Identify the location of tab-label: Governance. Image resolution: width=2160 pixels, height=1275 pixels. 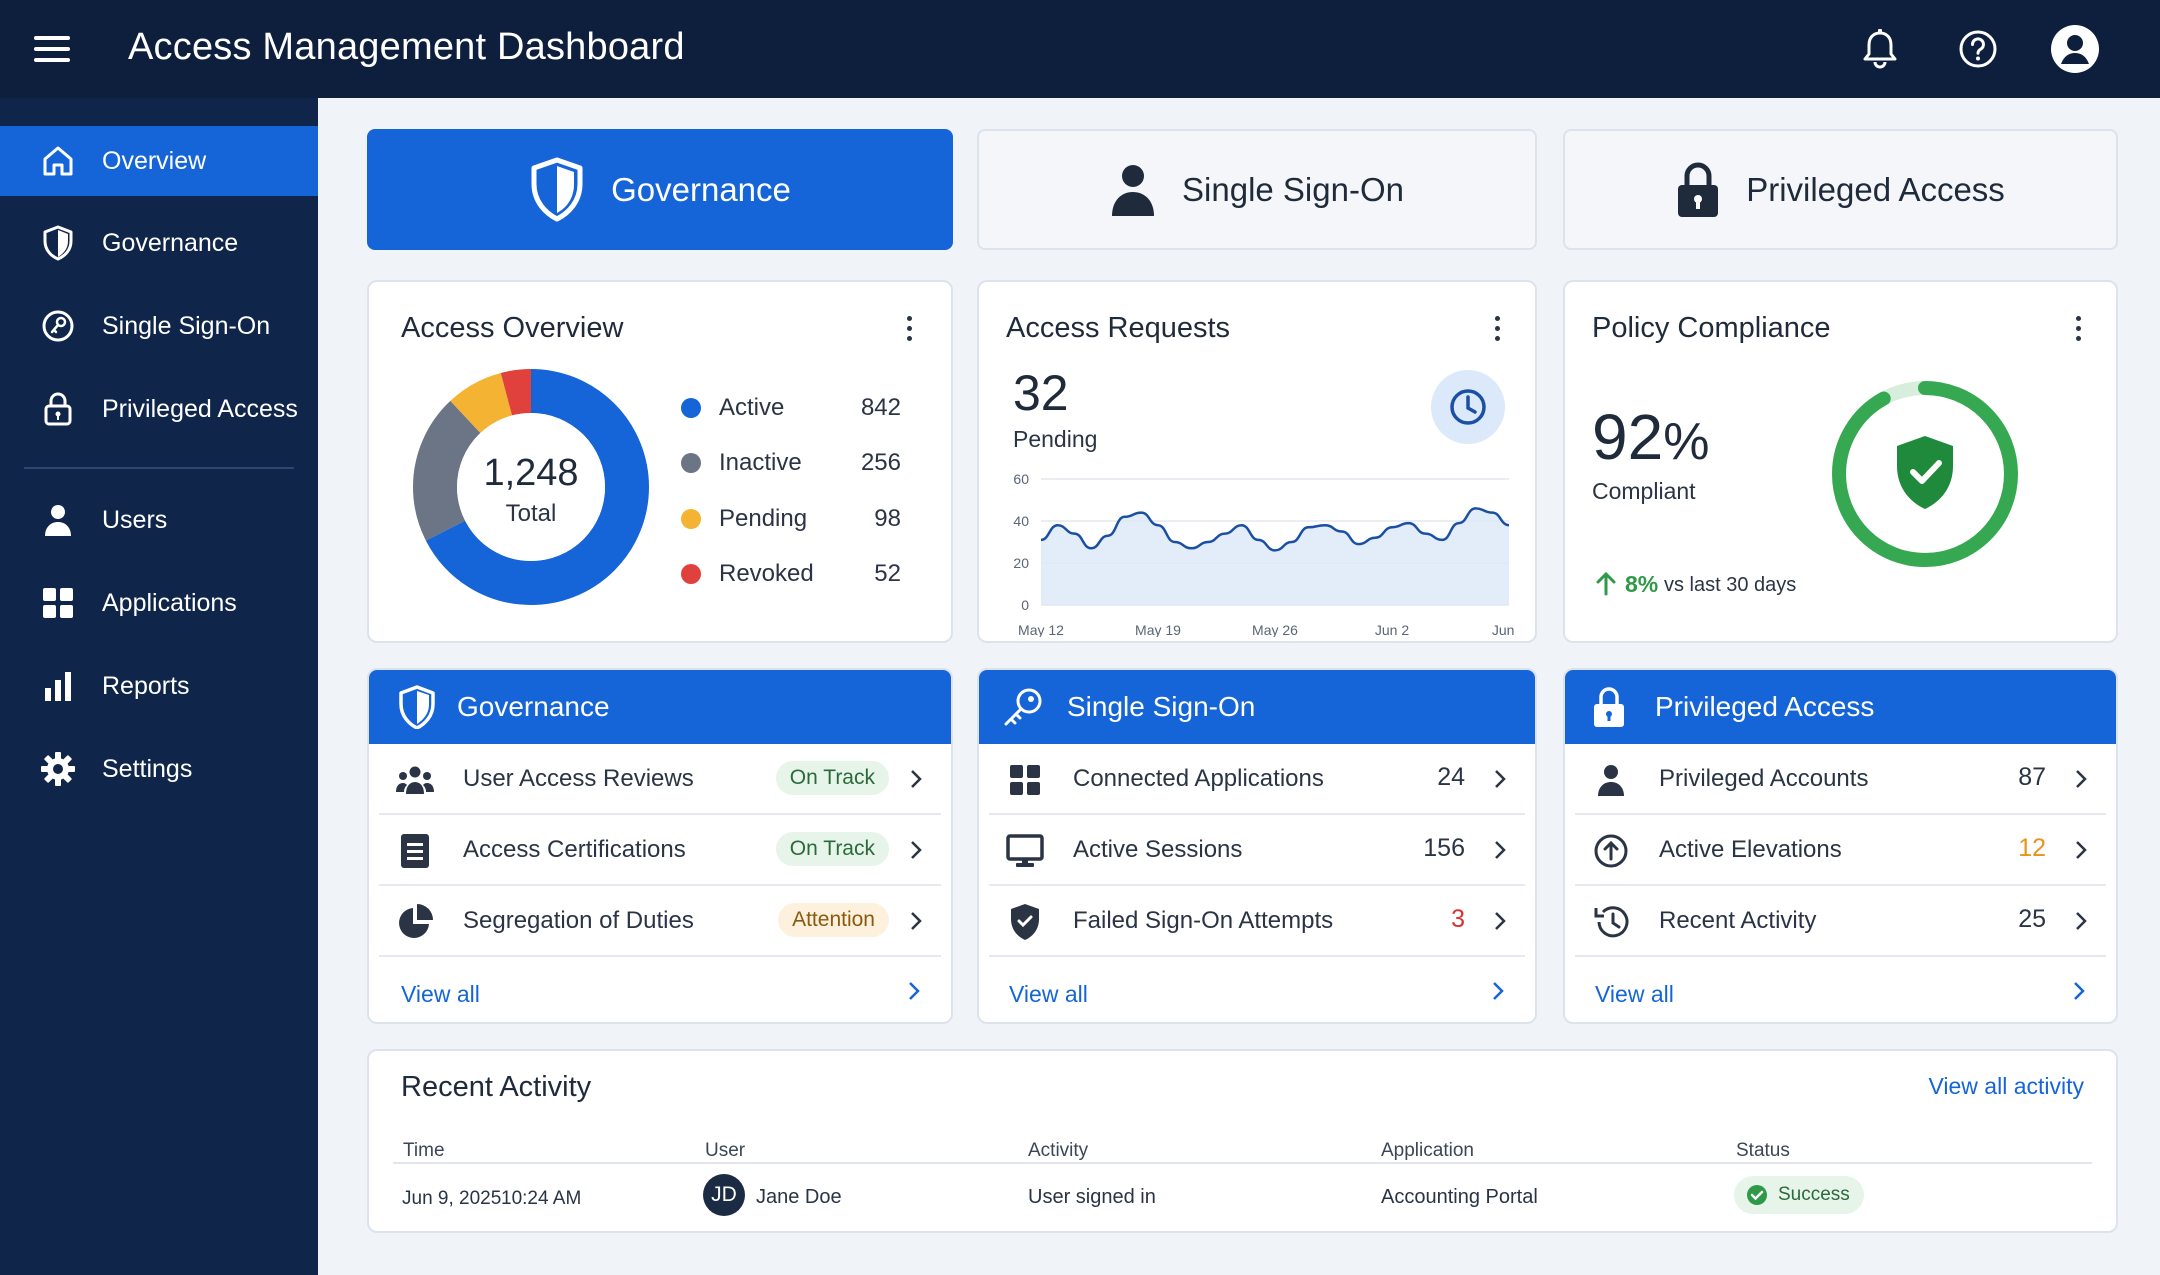
(701, 189).